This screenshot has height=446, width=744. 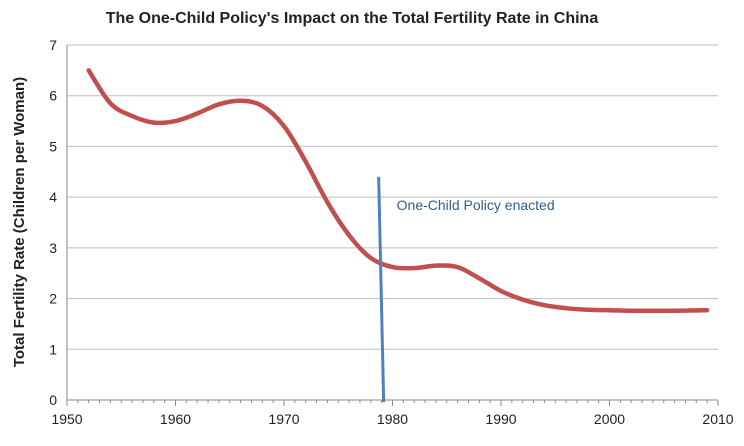 I want to click on y-tick-label: 2, so click(x=53, y=299).